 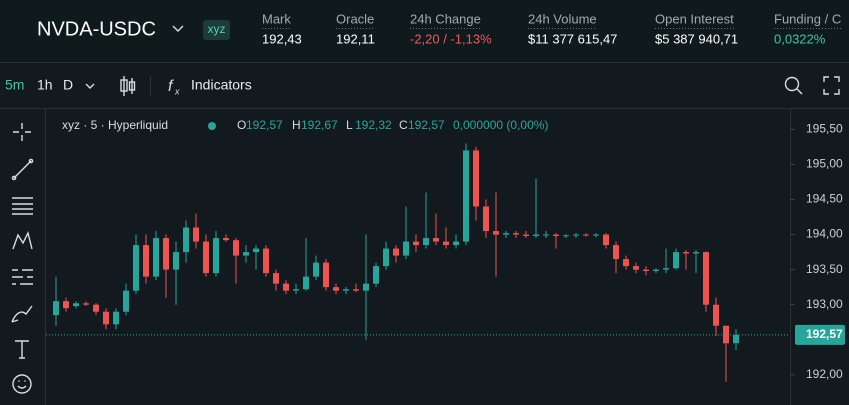 I want to click on stat-value: 192,43, so click(x=282, y=38).